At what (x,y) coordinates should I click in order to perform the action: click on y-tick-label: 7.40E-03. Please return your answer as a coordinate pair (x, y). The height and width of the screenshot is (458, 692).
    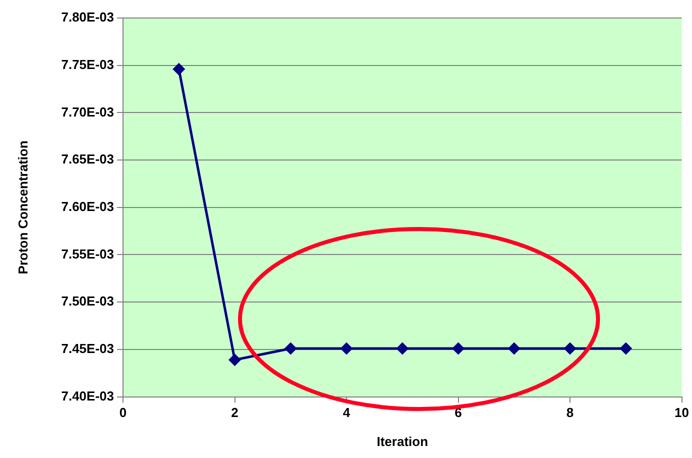
    Looking at the image, I should click on (87, 396).